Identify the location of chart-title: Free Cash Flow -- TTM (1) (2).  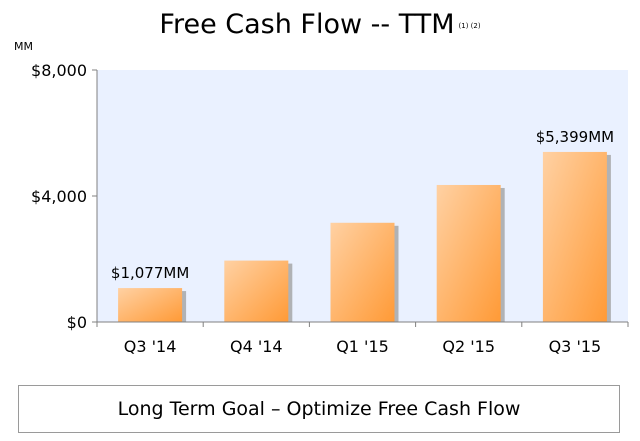
(320, 25).